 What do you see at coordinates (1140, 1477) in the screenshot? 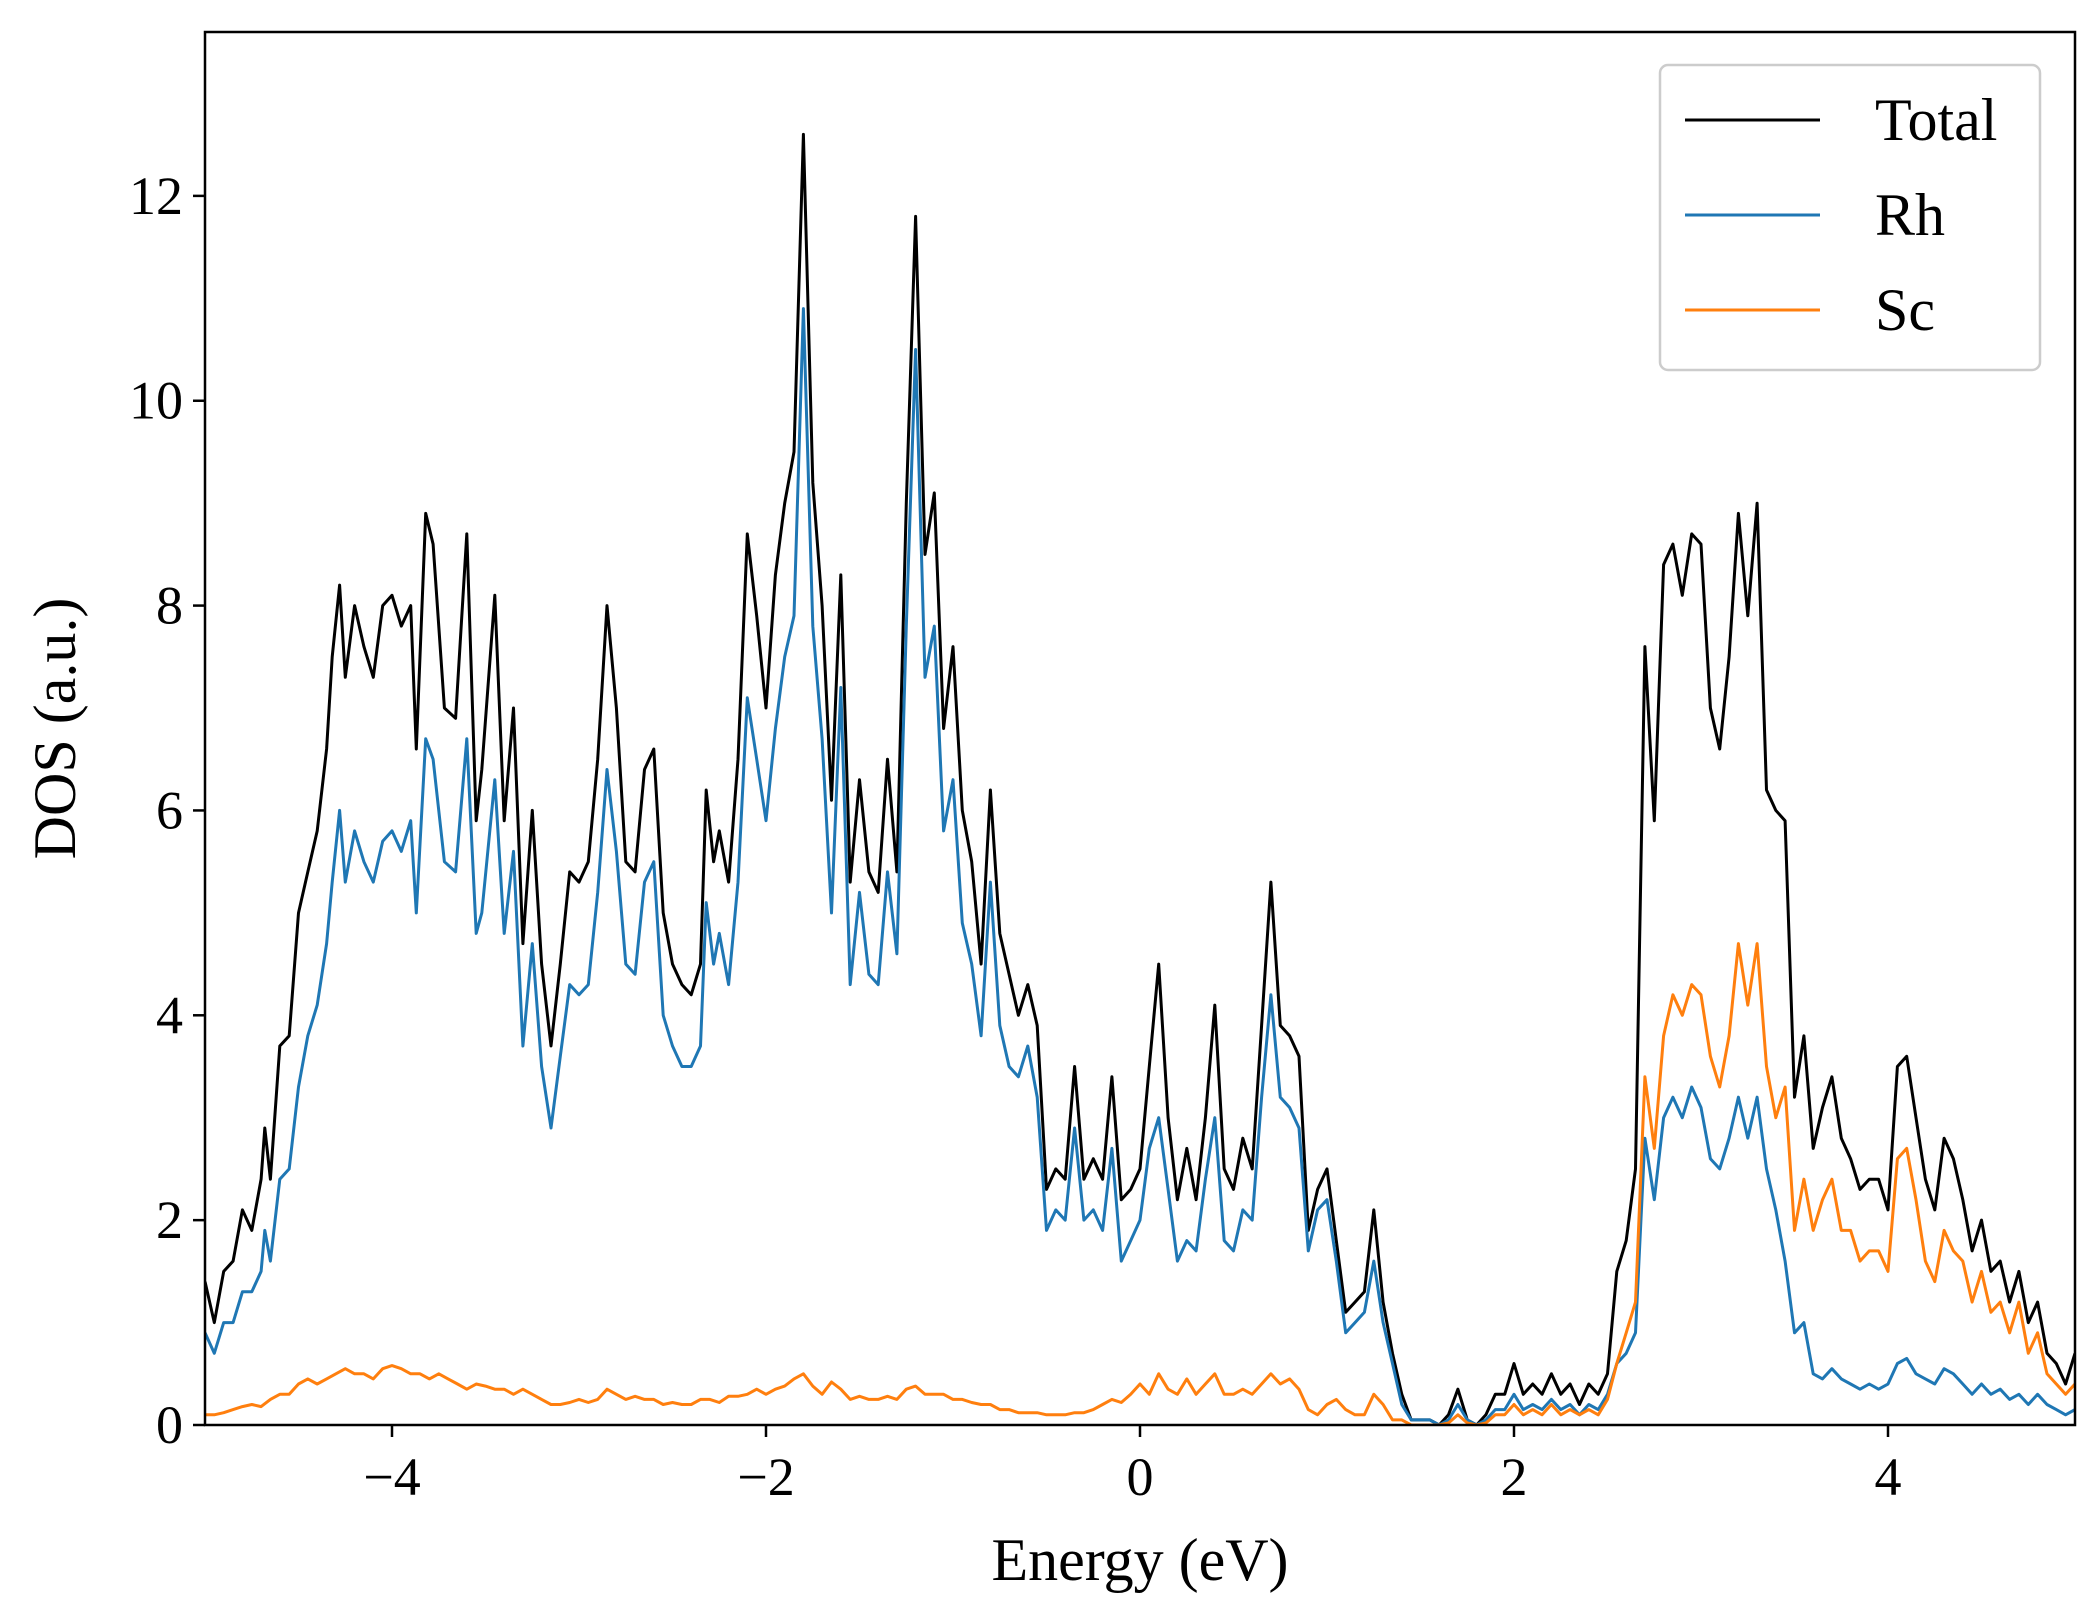
I see `x-tick-label: 0` at bounding box center [1140, 1477].